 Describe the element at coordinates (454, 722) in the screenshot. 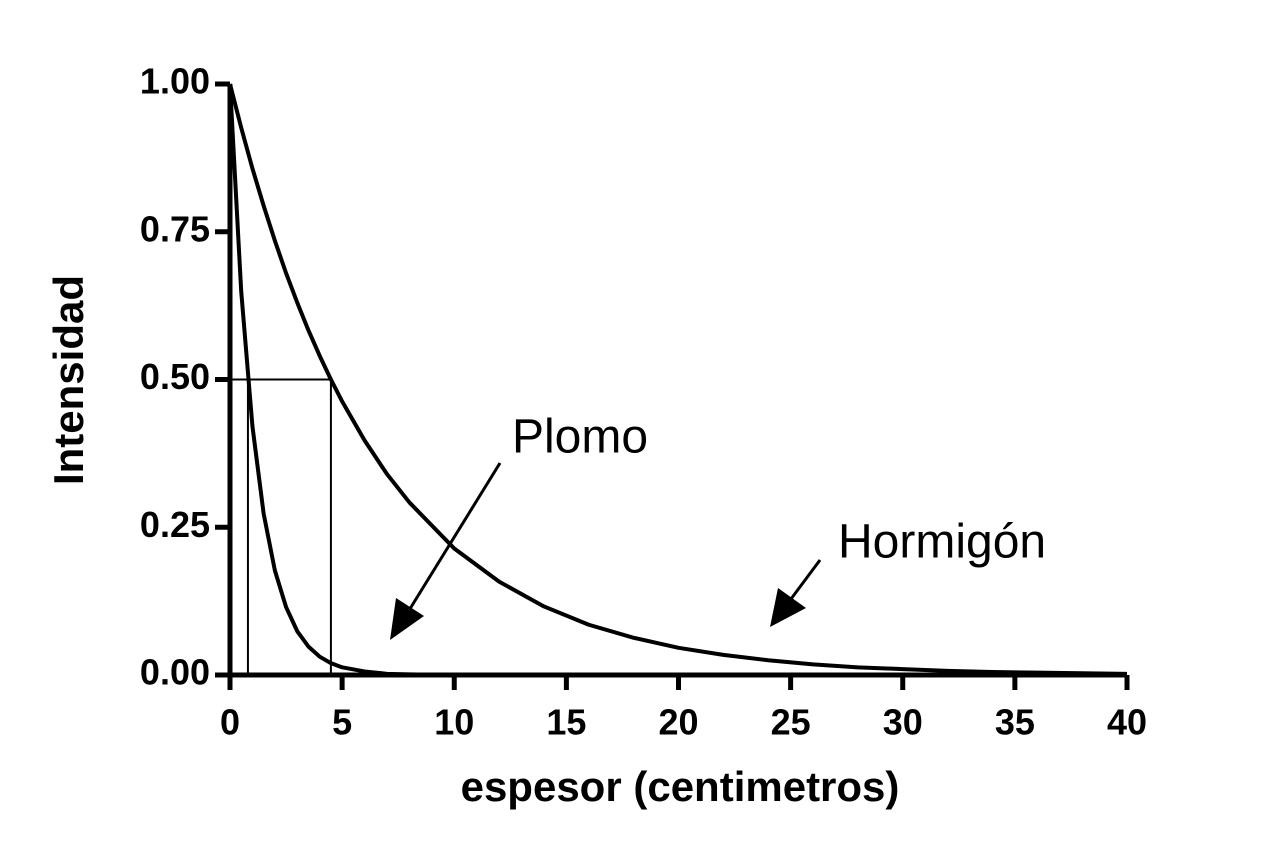

I see `x-tick-label: 10` at that location.